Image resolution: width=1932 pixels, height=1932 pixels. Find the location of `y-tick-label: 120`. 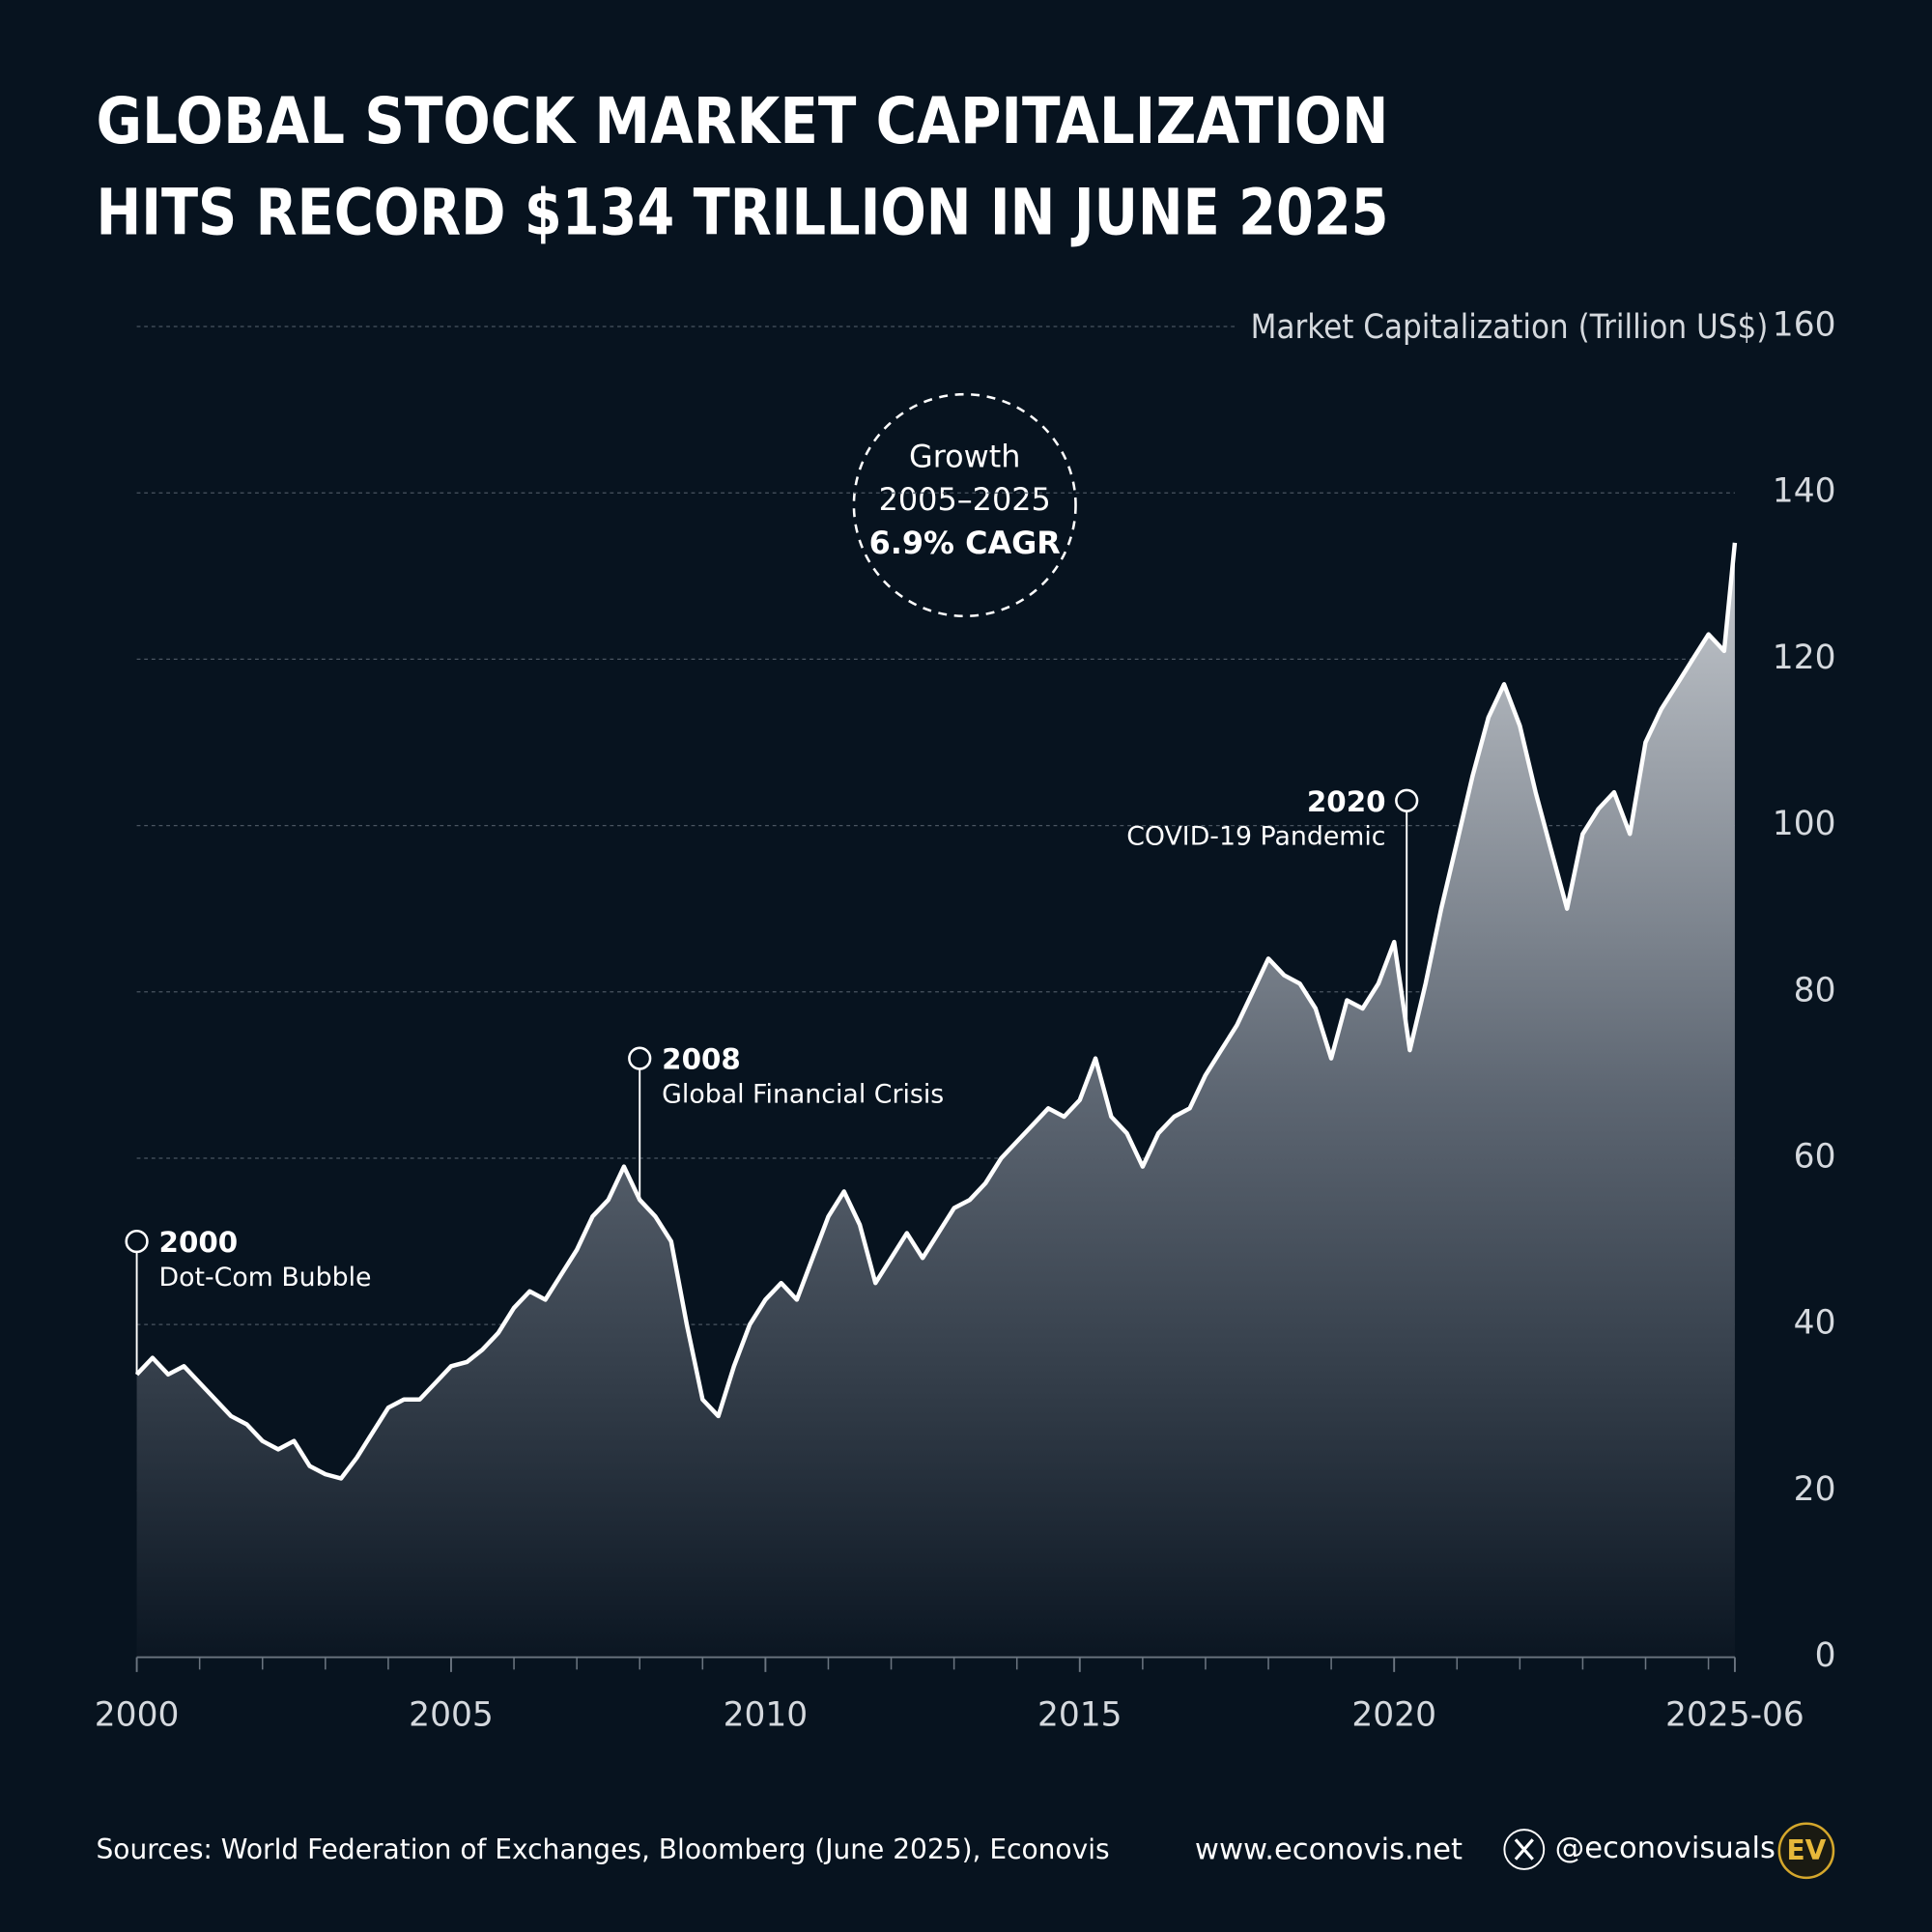

y-tick-label: 120 is located at coordinates (1804, 658).